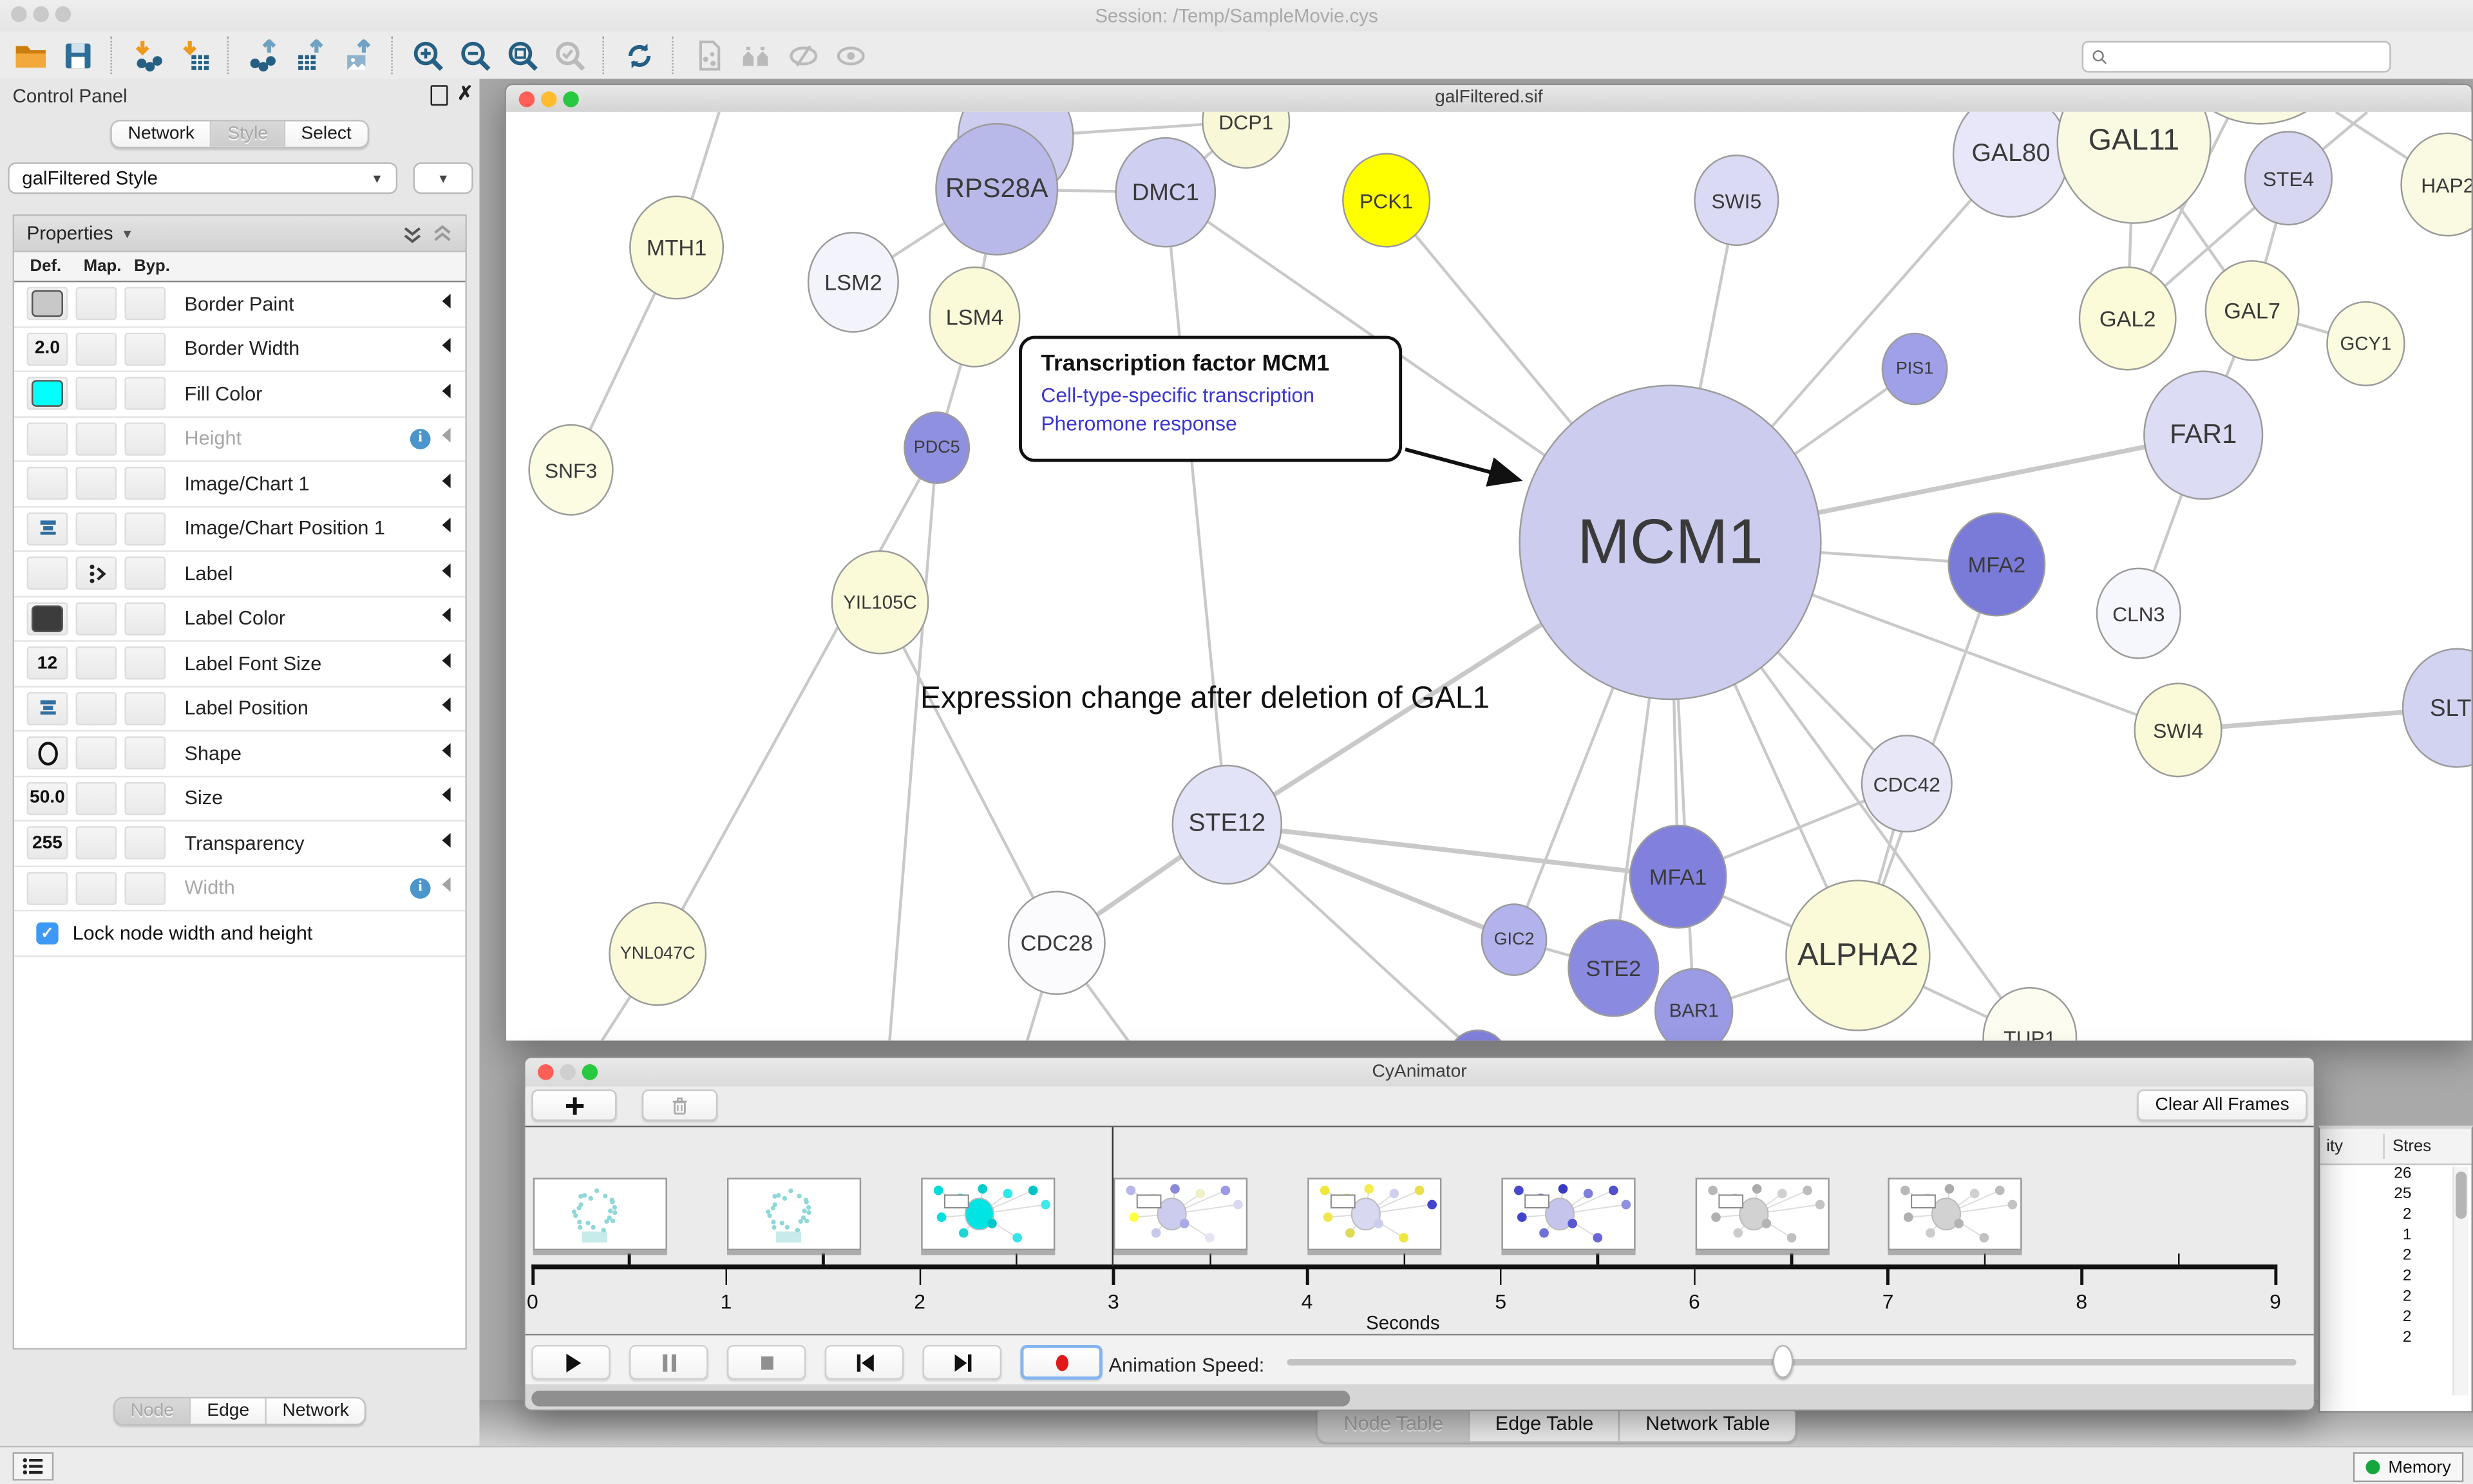  I want to click on table-row: 26, so click(2384, 1175).